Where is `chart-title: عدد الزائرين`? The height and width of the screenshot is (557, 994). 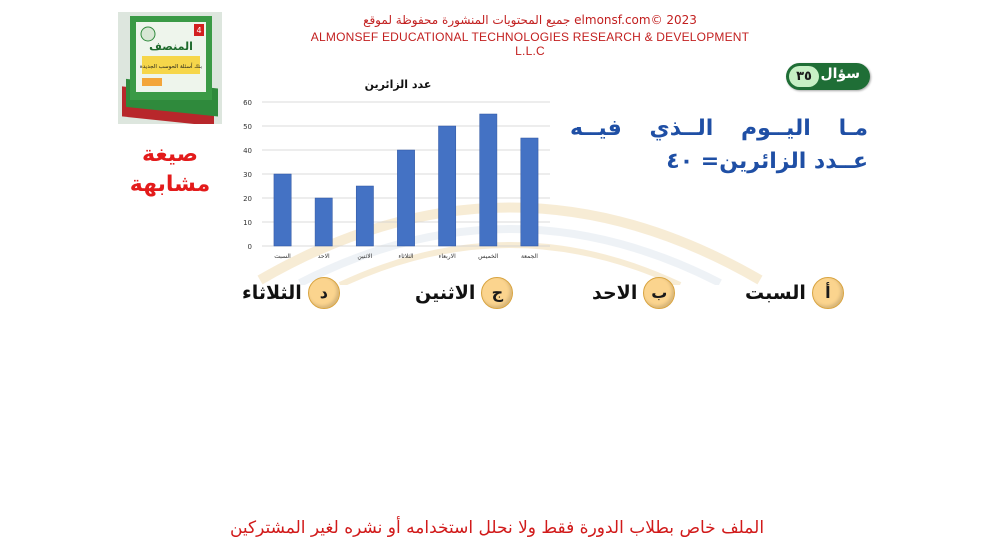 chart-title: عدد الزائرين is located at coordinates (398, 84).